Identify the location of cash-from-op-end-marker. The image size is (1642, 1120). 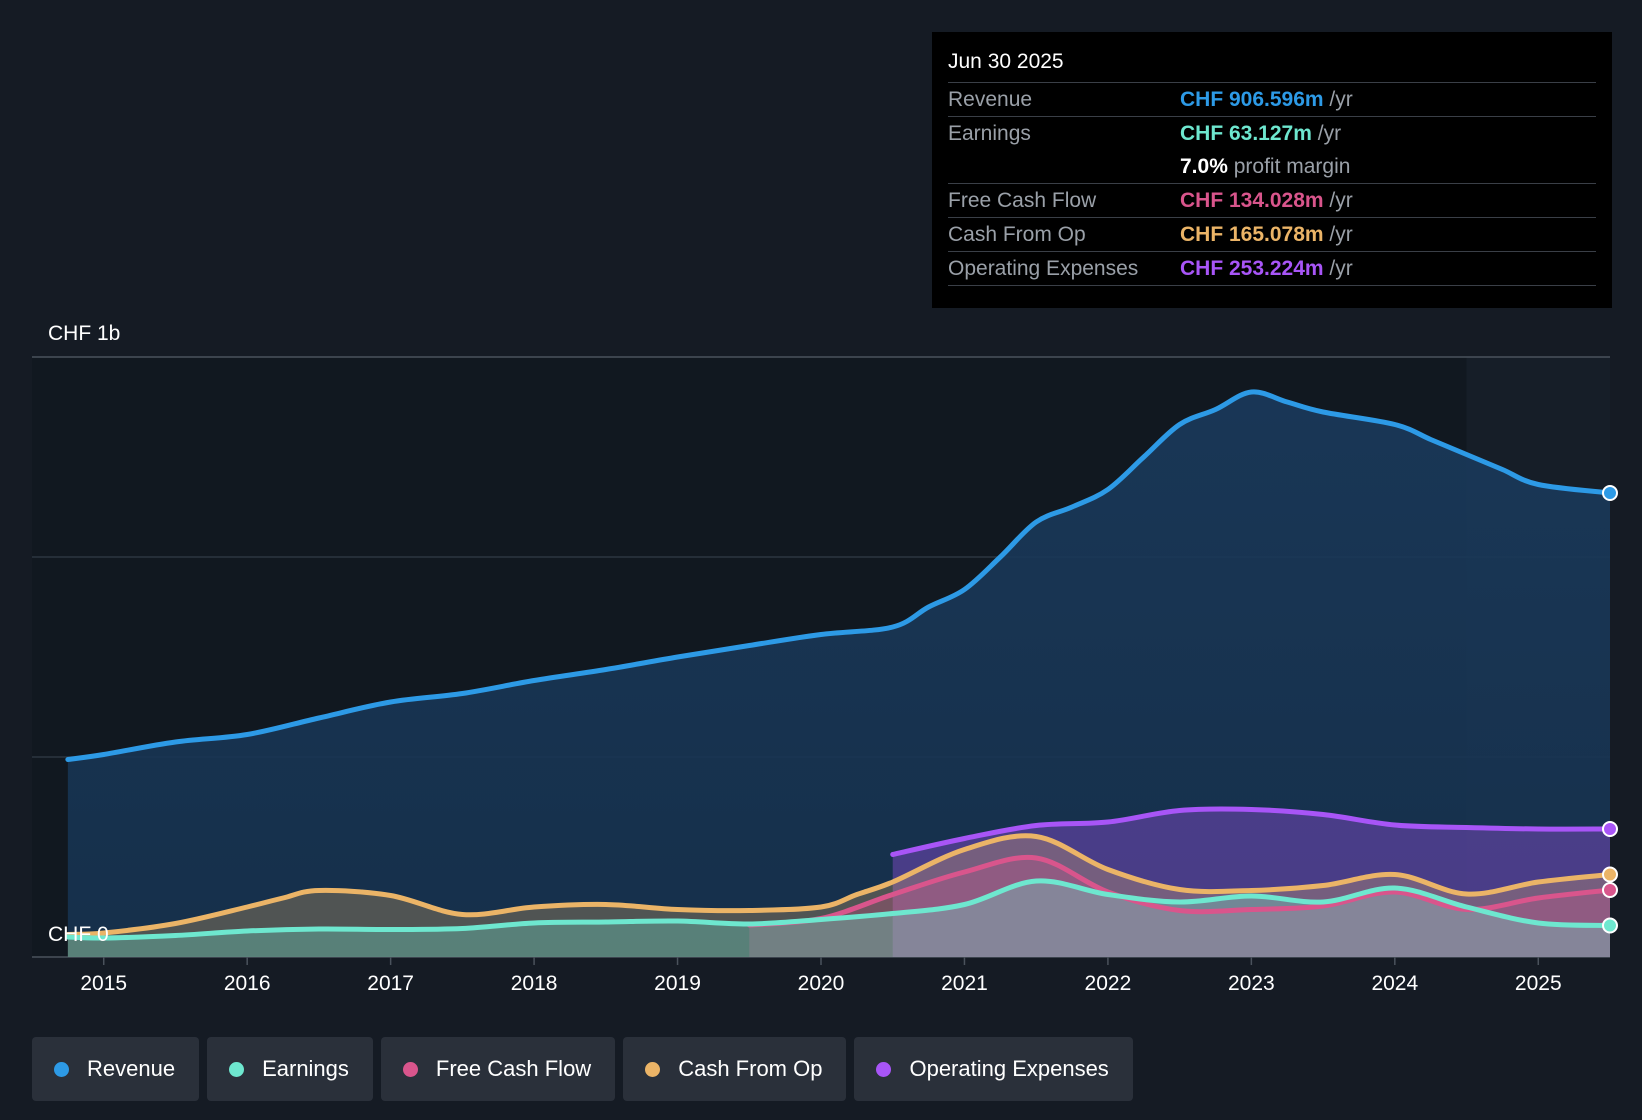
(1610, 874).